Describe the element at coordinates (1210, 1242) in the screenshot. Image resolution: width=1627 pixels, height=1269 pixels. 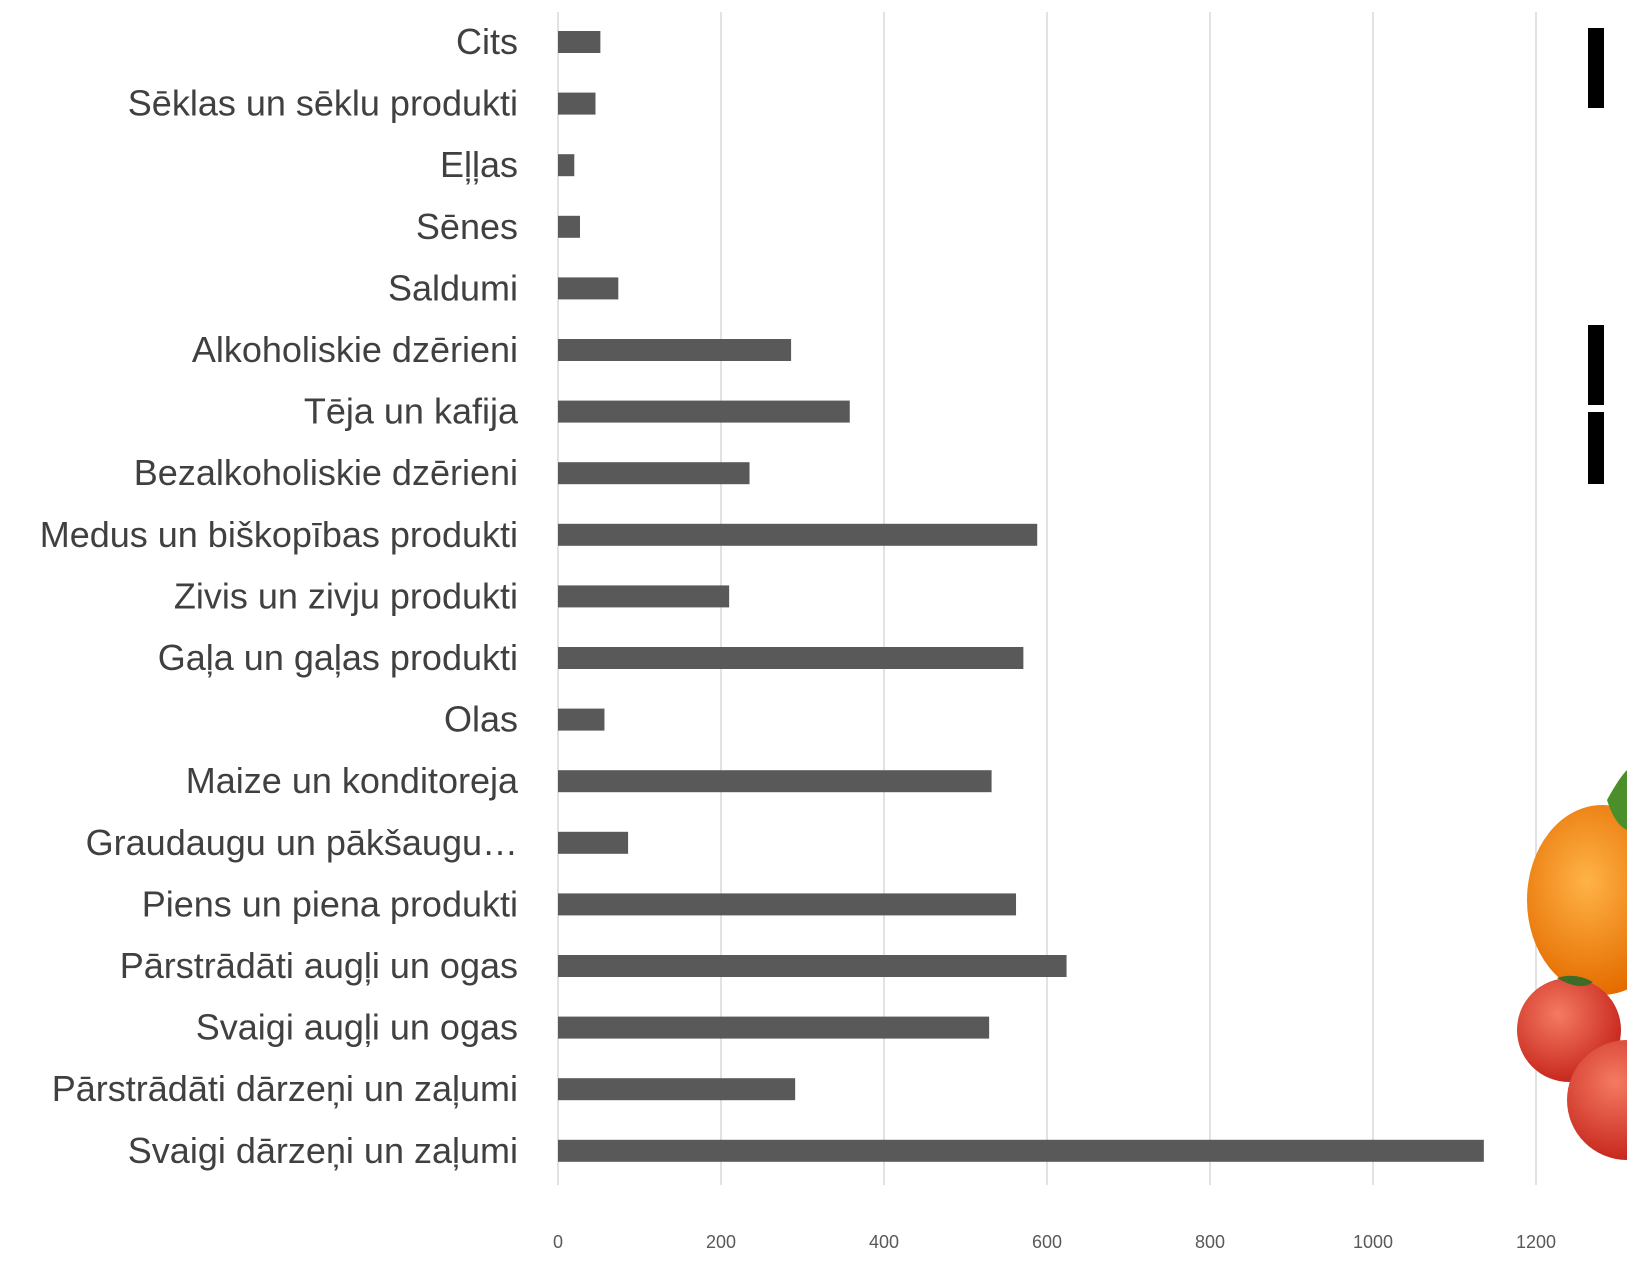
I see `x-tick-label: 800` at that location.